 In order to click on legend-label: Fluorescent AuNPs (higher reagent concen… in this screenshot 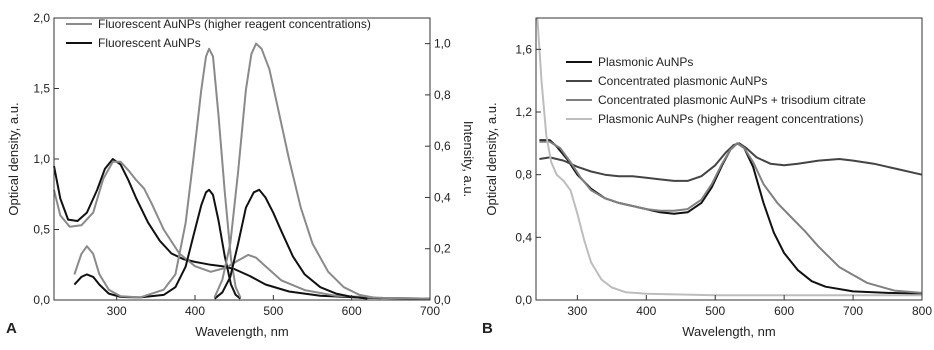, I will do `click(234, 24)`.